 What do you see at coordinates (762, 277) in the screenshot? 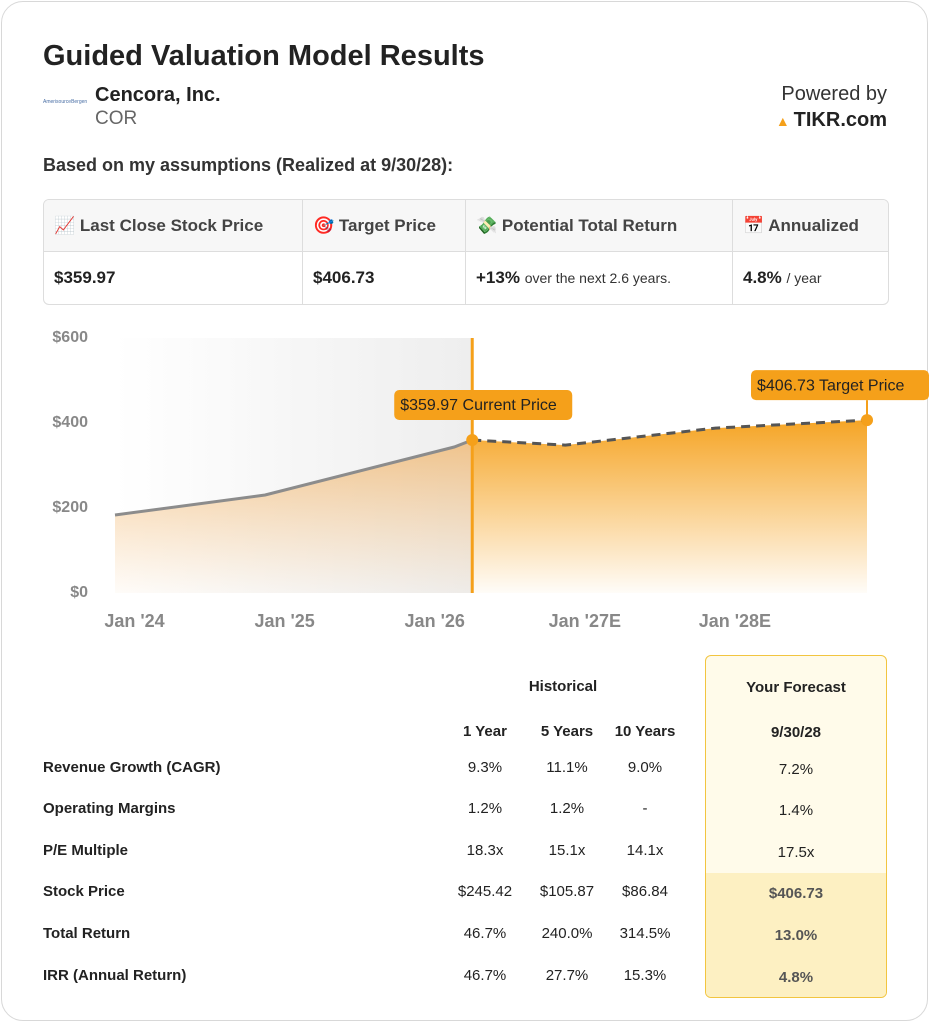
I see `summary-value: 4.8%` at bounding box center [762, 277].